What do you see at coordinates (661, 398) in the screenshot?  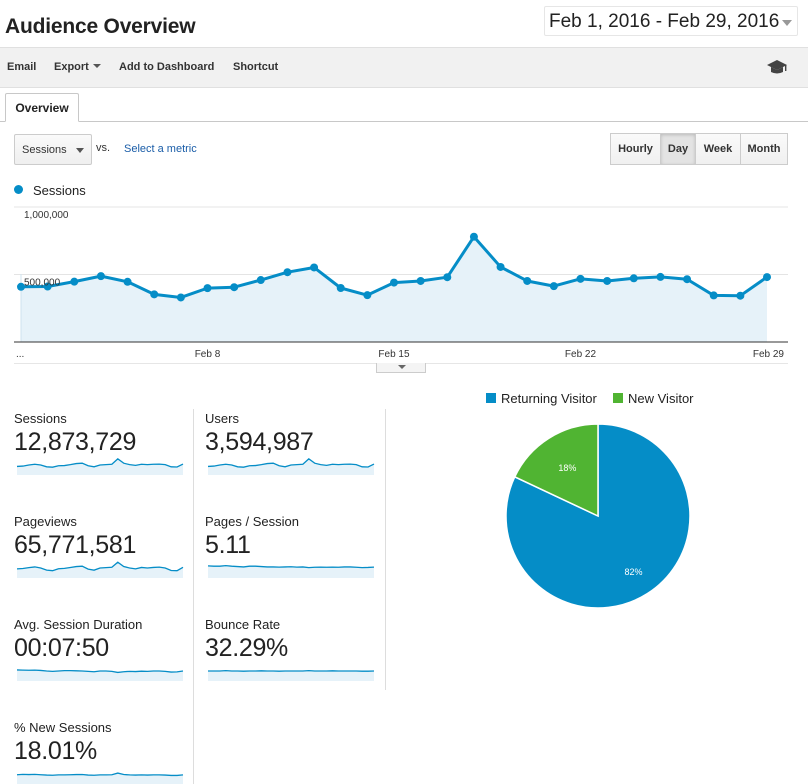 I see `new-visitor-legend-label: New Visitor` at bounding box center [661, 398].